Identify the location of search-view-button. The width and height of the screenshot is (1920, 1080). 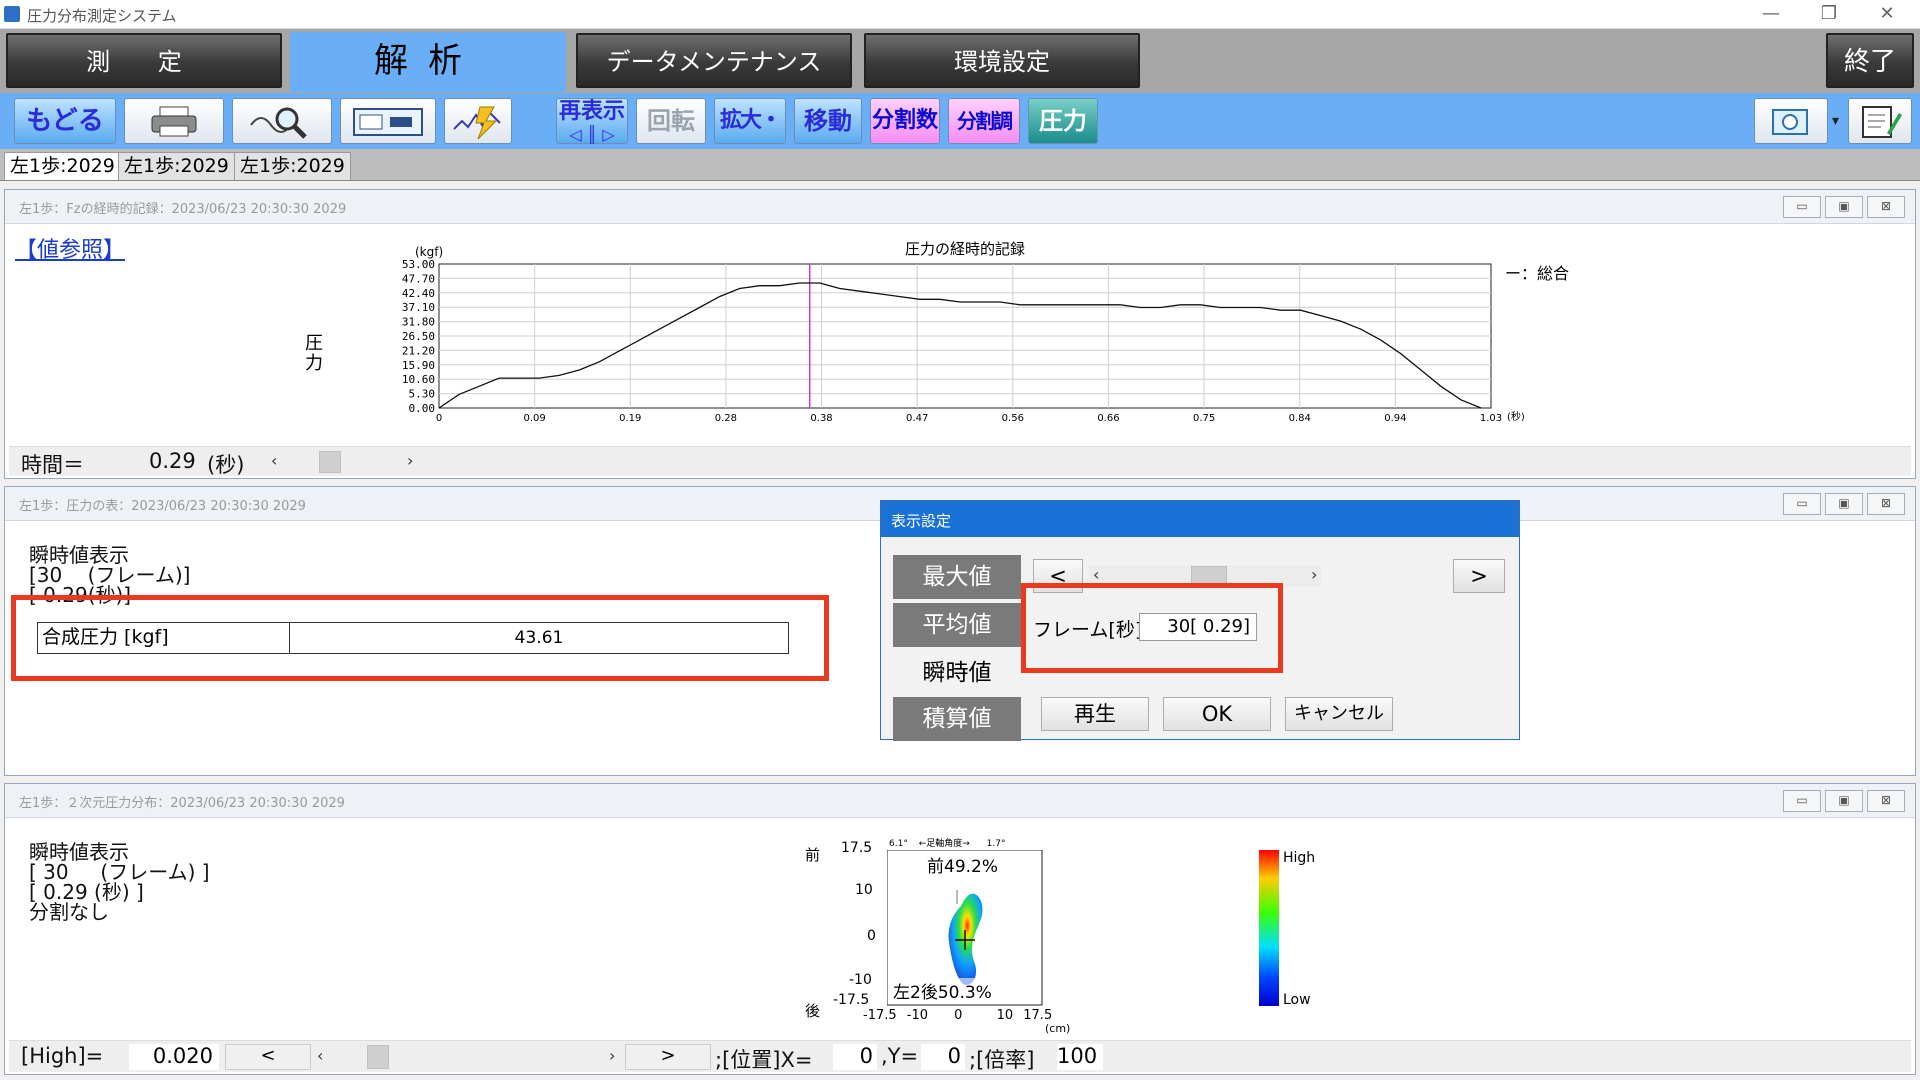
(282, 121).